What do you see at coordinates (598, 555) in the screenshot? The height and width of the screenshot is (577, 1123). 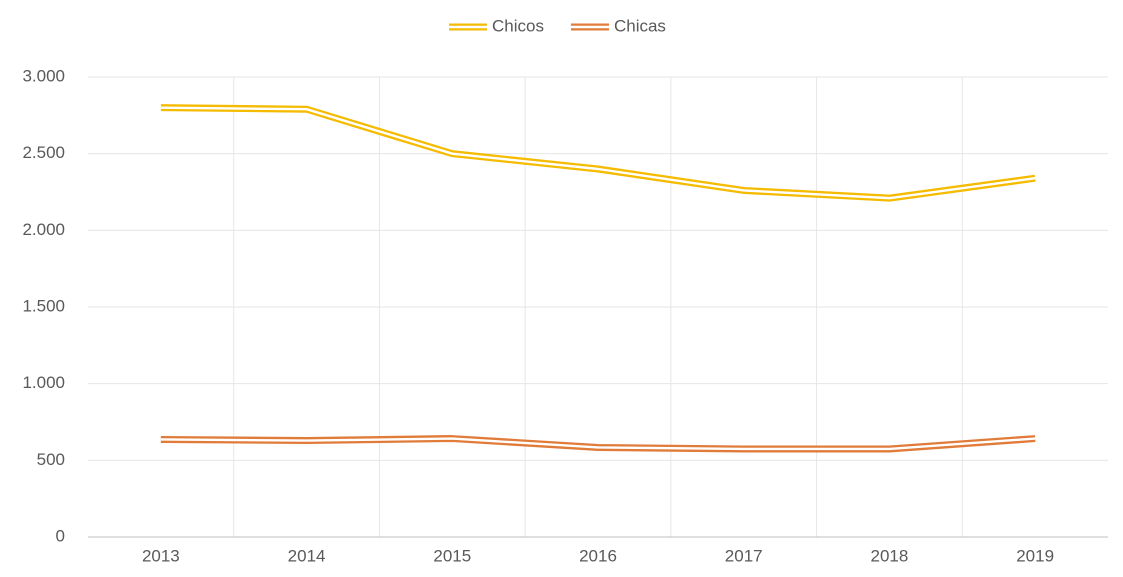 I see `x-tick-label: 2016` at bounding box center [598, 555].